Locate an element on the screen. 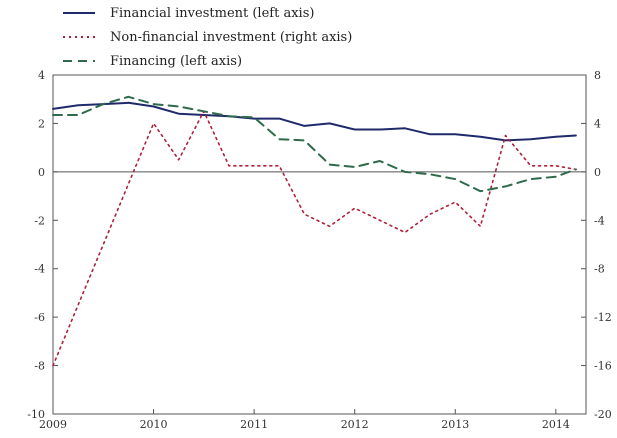 The image size is (617, 438). left-tick-label: -4 is located at coordinates (39, 269).